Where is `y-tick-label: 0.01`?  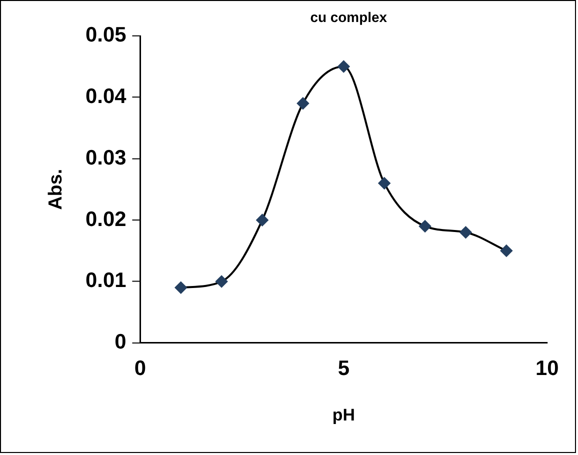 y-tick-label: 0.01 is located at coordinates (106, 280).